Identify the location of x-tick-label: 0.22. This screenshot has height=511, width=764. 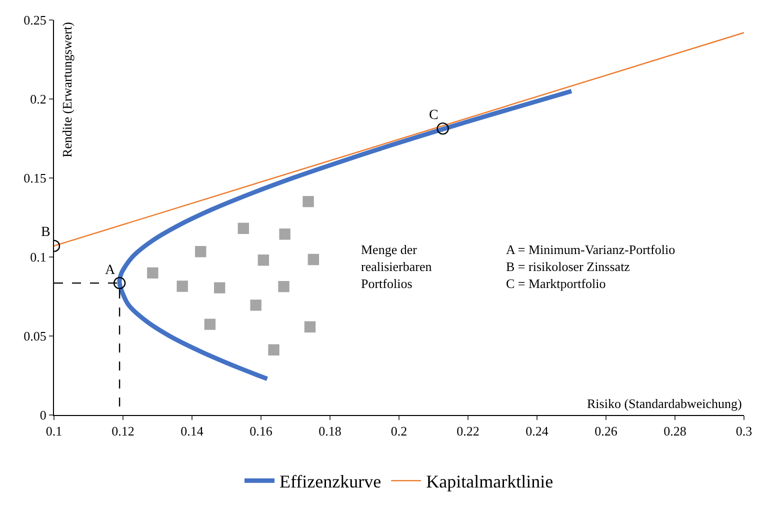
(468, 431).